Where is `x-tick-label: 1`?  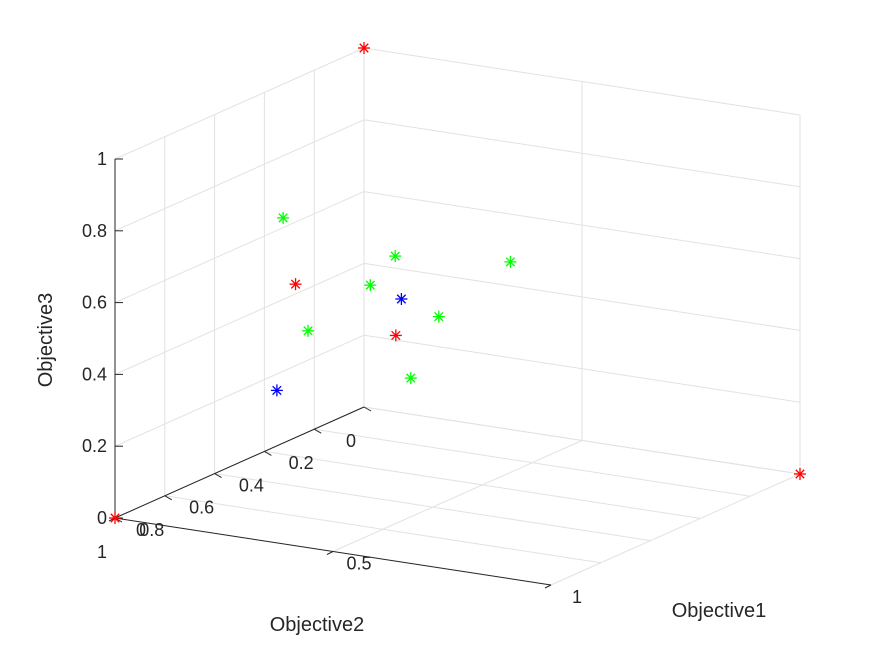
x-tick-label: 1 is located at coordinates (577, 597).